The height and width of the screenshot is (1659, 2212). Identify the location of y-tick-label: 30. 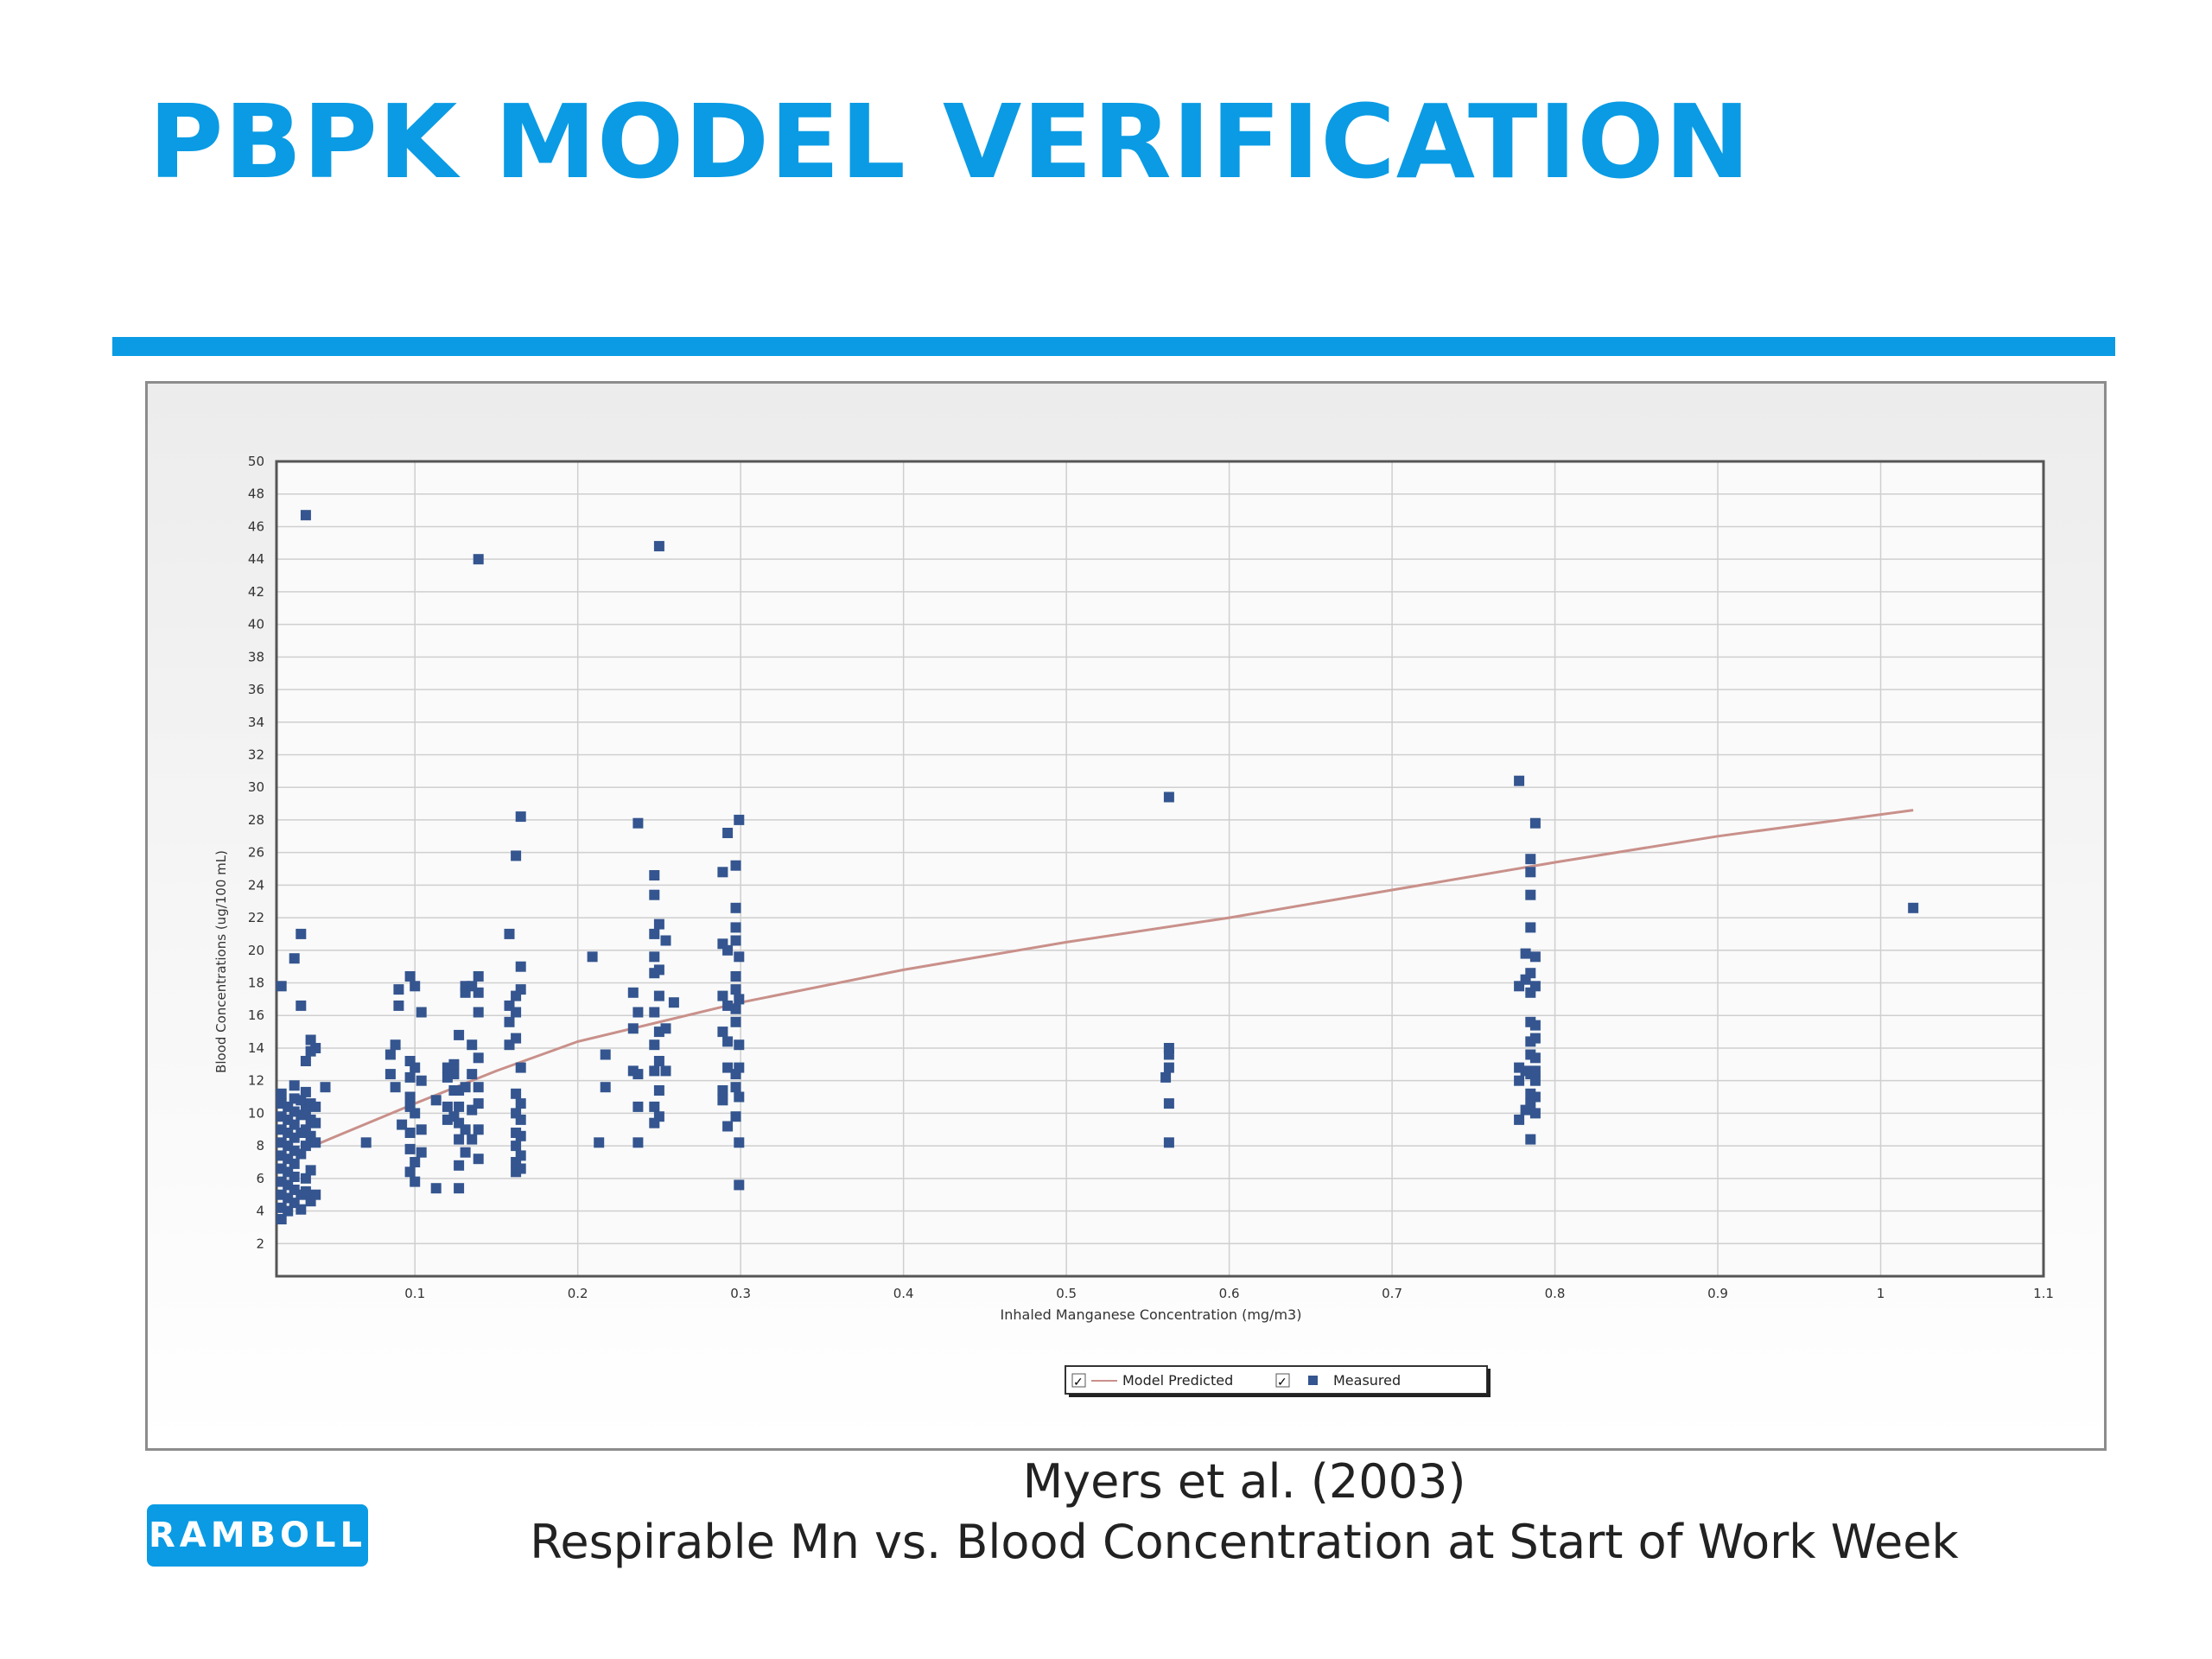
(256, 787).